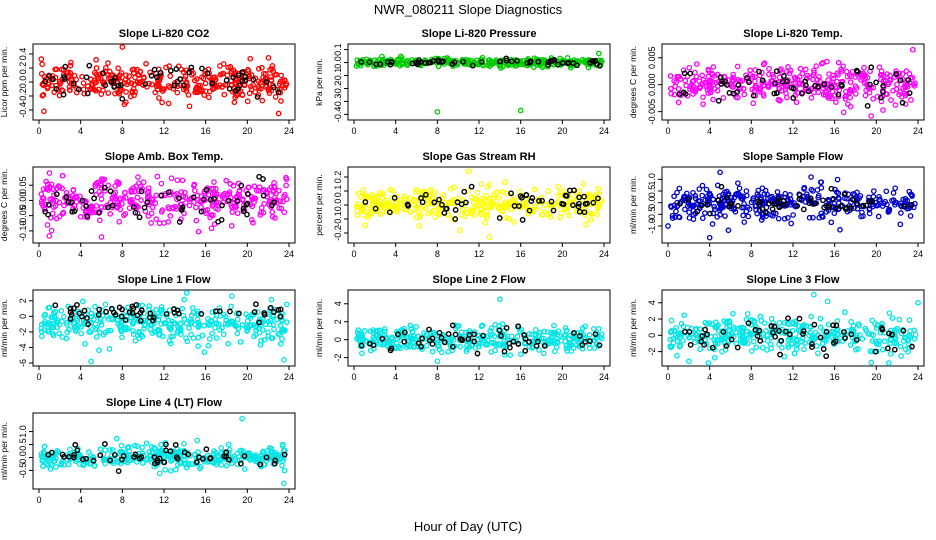 Image resolution: width=936 pixels, height=540 pixels. What do you see at coordinates (652, 58) in the screenshot?
I see `y-tick-label: 0.005` at bounding box center [652, 58].